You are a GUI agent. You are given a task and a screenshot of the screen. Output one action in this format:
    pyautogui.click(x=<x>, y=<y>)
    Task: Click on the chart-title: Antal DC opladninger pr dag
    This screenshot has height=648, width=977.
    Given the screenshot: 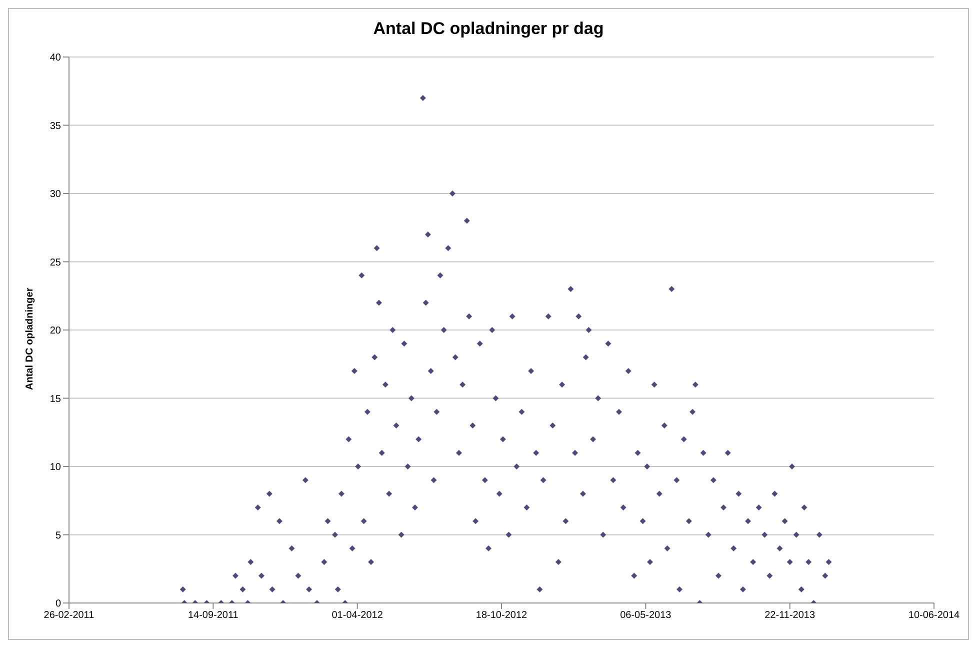 What is the action you would take?
    pyautogui.click(x=488, y=29)
    